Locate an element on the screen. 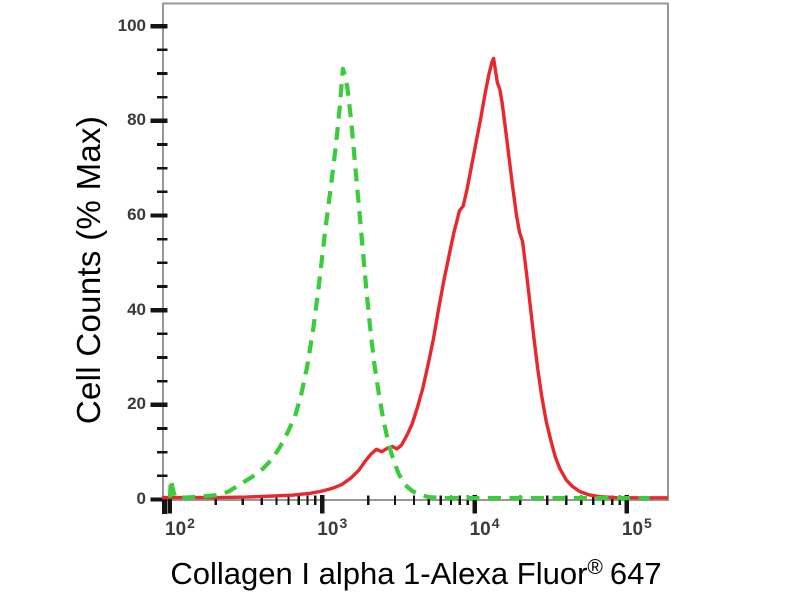 This screenshot has width=800, height=600. y-tick-label-60: 60 is located at coordinates (136, 215).